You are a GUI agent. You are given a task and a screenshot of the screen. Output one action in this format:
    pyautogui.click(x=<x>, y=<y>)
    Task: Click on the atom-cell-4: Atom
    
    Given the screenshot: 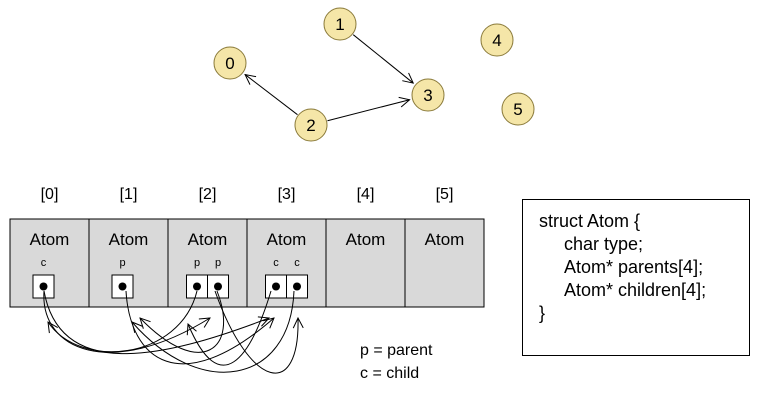 What is the action you would take?
    pyautogui.click(x=365, y=263)
    